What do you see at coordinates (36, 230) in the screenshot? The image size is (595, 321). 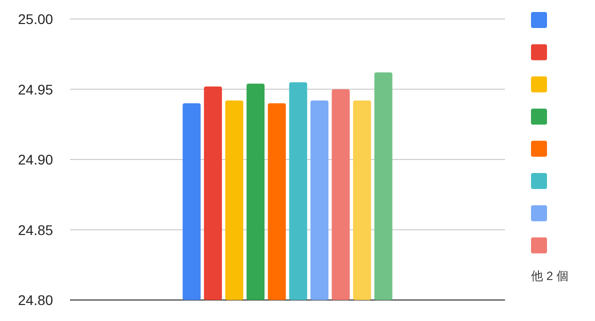 I see `y-tick-label: 24.85` at bounding box center [36, 230].